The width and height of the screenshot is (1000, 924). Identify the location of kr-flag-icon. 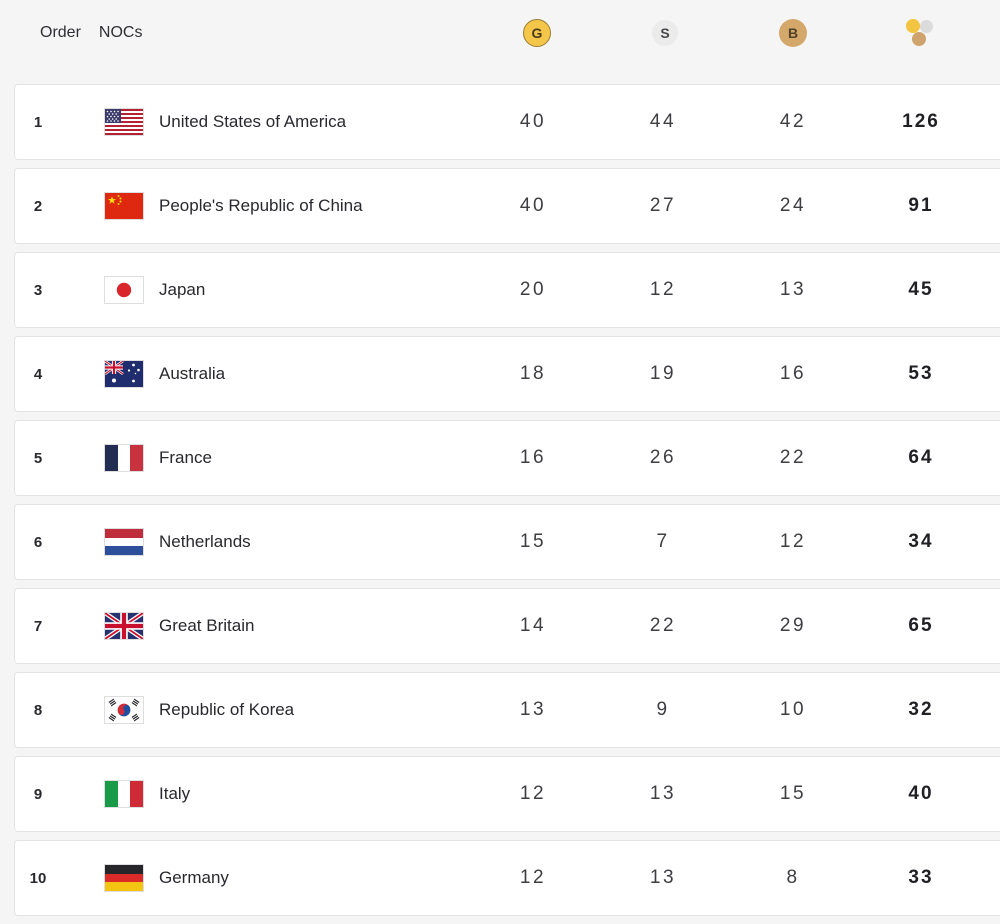
(124, 710).